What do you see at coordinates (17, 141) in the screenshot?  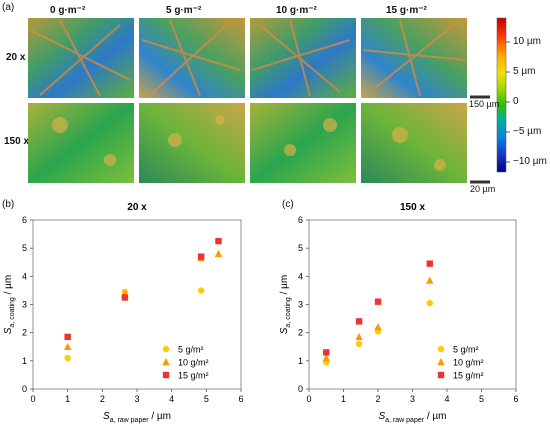 I see `row-header-150x: 150 x` at bounding box center [17, 141].